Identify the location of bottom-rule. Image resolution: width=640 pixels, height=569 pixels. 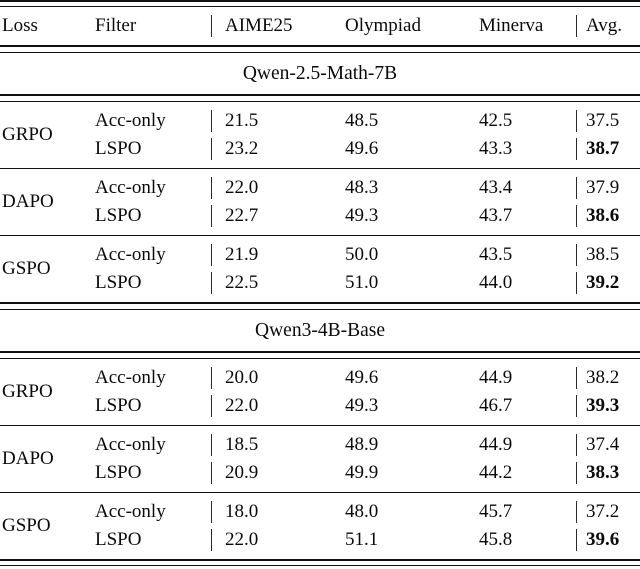
(320, 562).